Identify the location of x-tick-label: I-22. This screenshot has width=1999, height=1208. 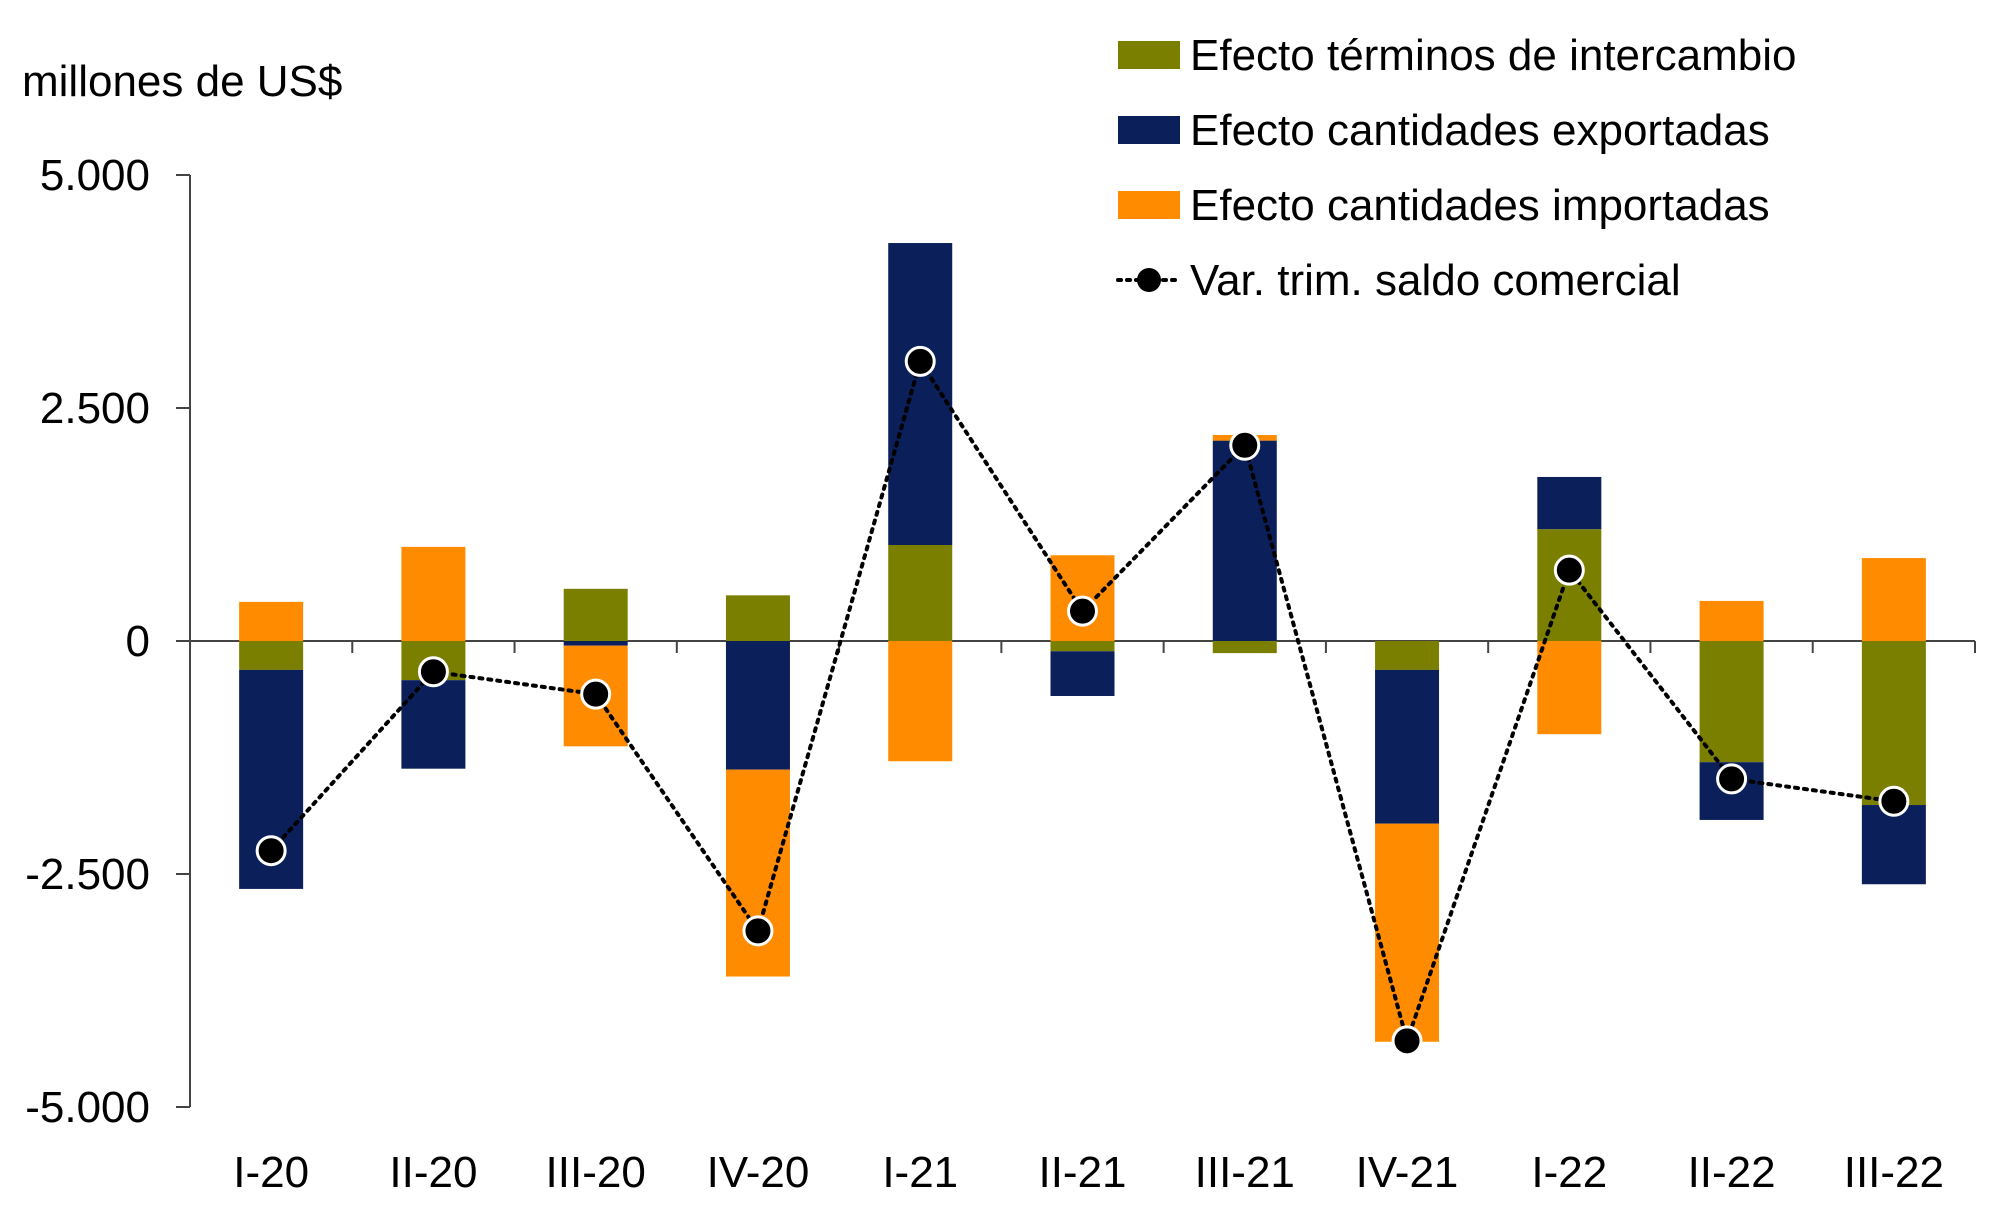
(1569, 1172).